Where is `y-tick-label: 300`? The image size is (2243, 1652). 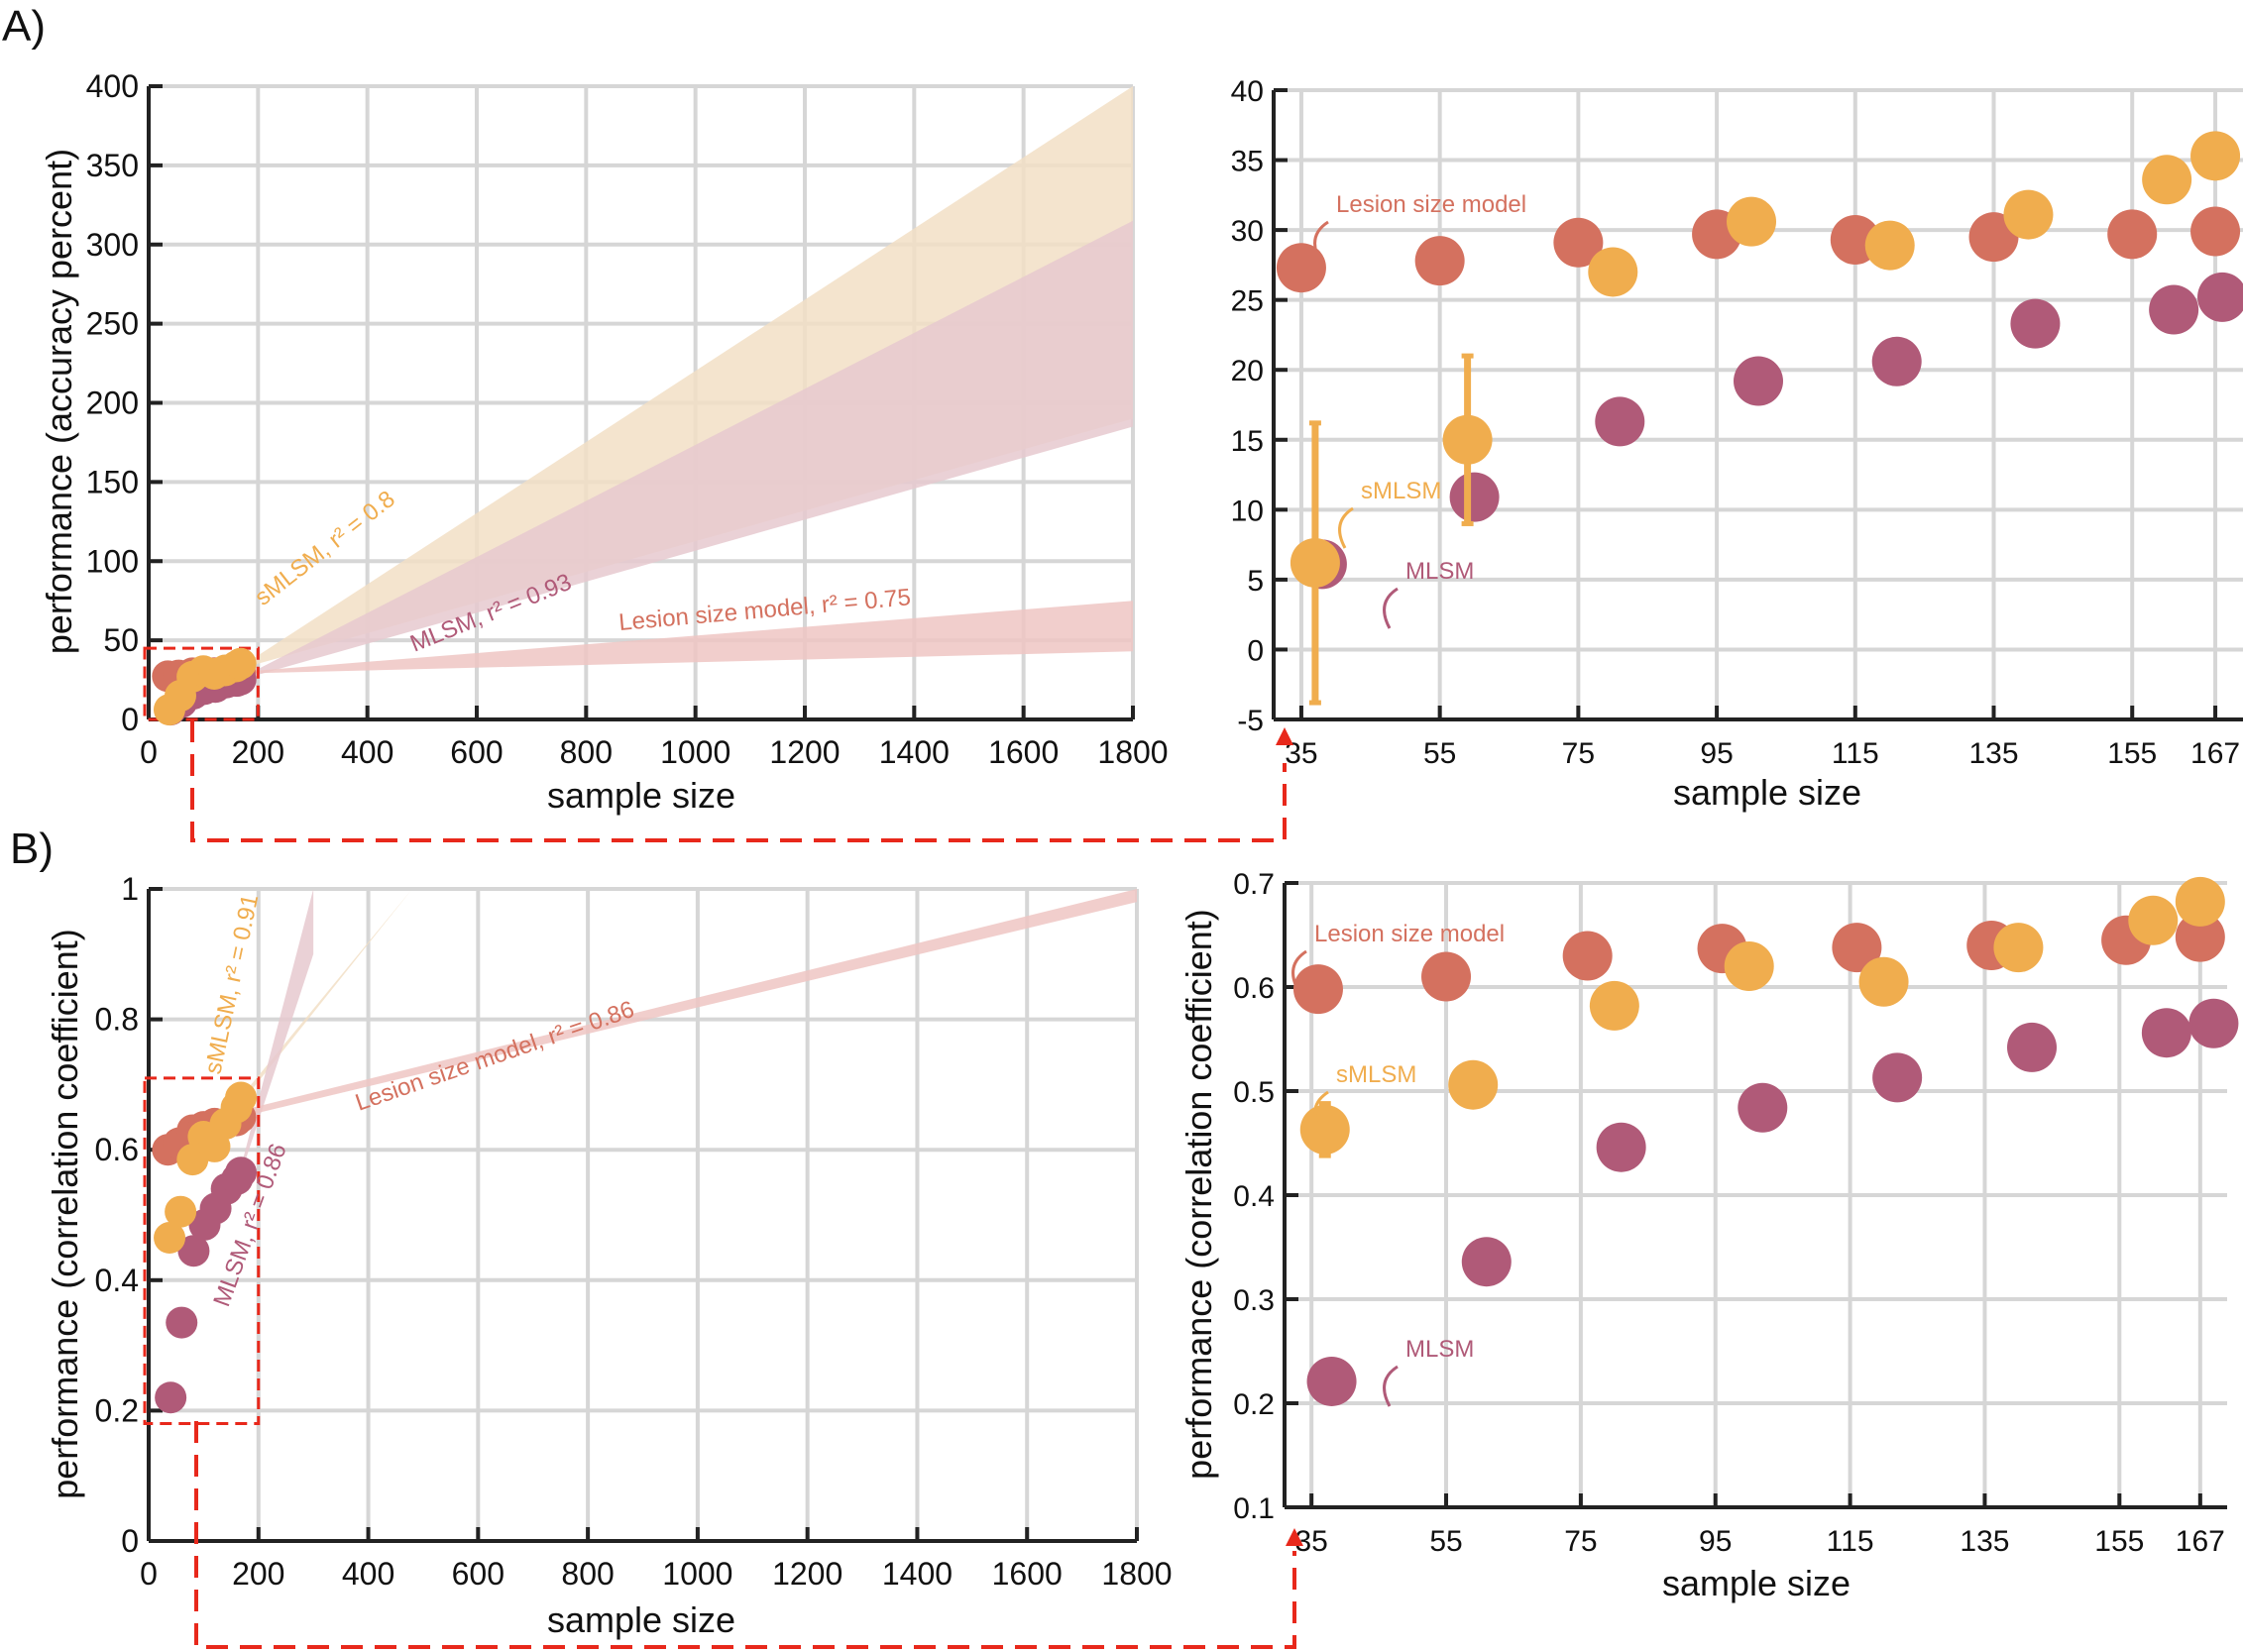
y-tick-label: 300 is located at coordinates (112, 245).